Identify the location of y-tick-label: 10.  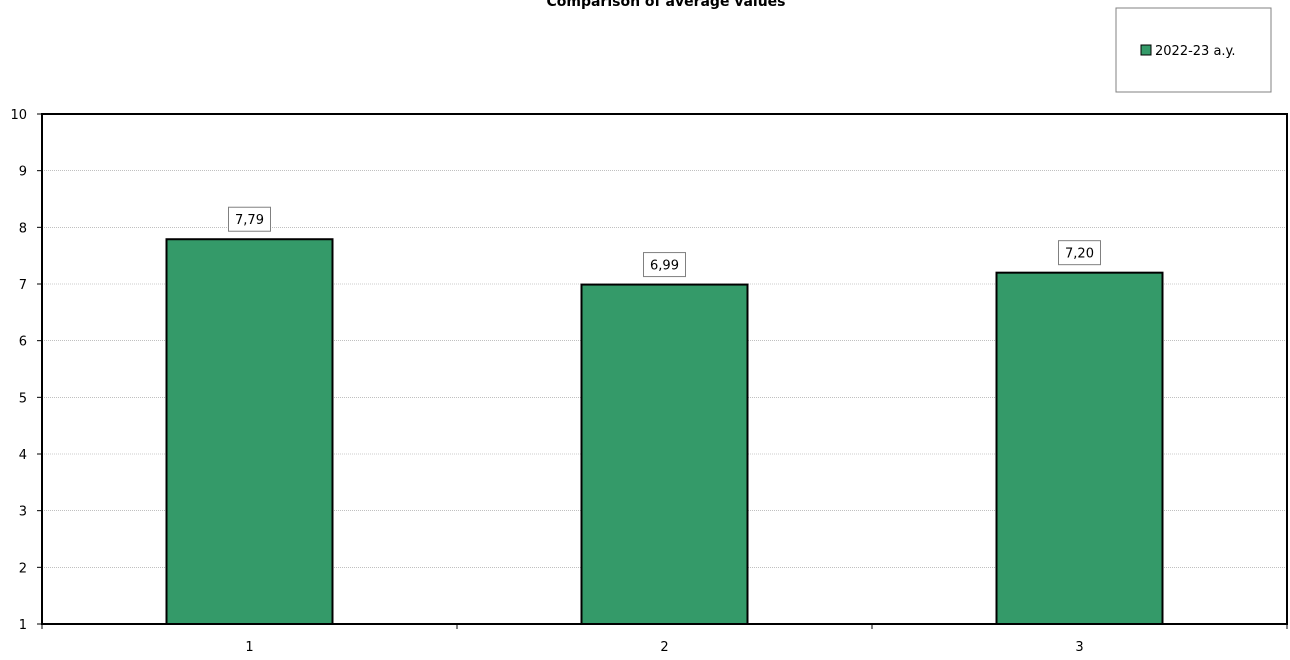
(18, 115).